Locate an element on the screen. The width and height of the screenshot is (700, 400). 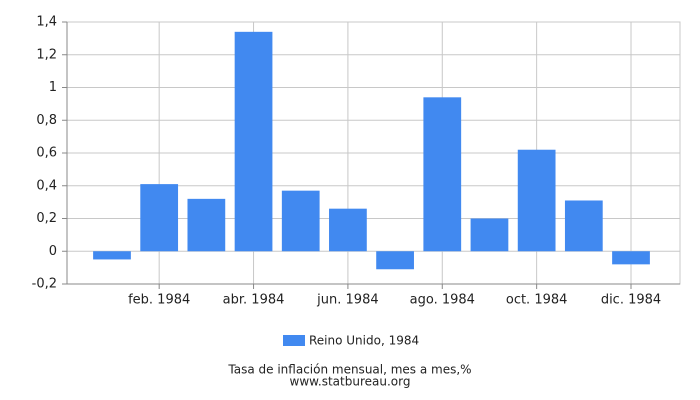
y-tick-label: 0,6 is located at coordinates (46, 153).